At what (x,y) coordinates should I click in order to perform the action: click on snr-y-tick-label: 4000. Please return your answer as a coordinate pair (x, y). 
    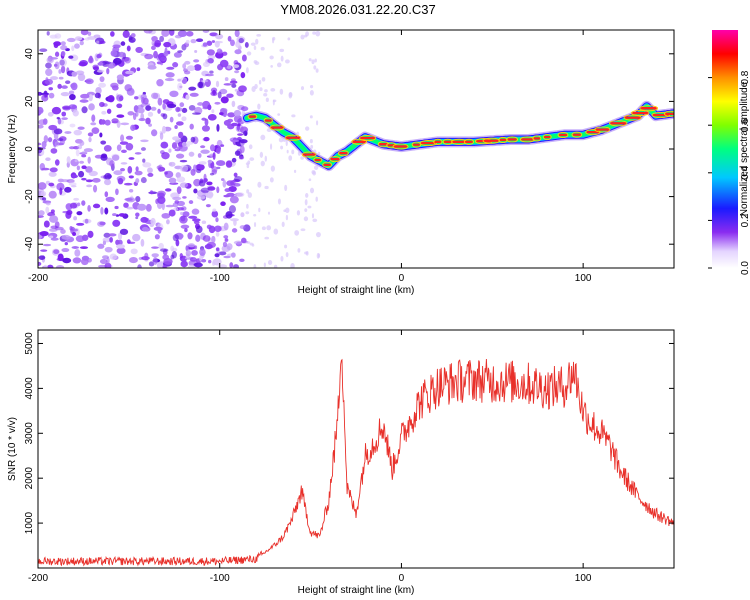
    Looking at the image, I should click on (29, 388).